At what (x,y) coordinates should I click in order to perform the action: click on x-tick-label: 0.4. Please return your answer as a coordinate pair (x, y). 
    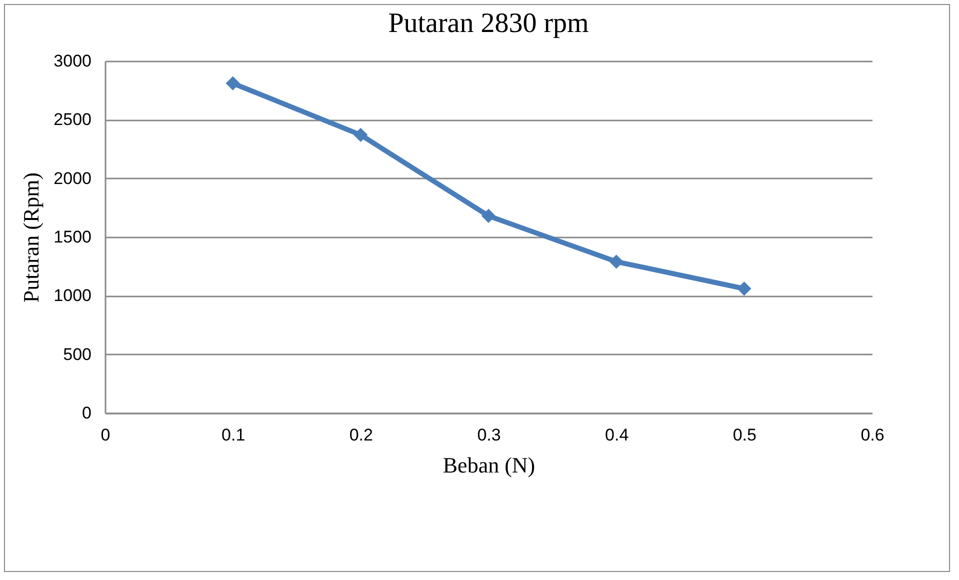
    Looking at the image, I should click on (617, 435).